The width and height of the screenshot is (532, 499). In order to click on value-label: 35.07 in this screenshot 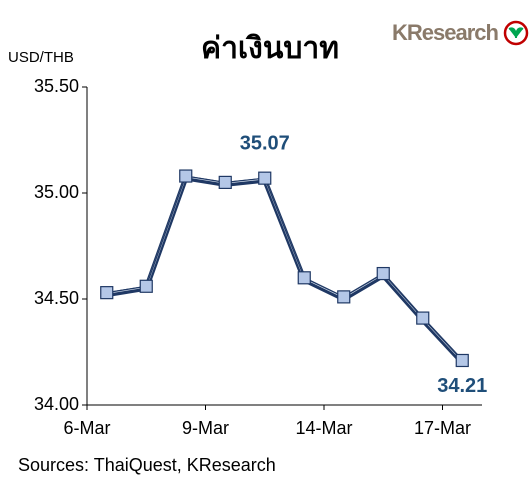, I will do `click(265, 143)`.